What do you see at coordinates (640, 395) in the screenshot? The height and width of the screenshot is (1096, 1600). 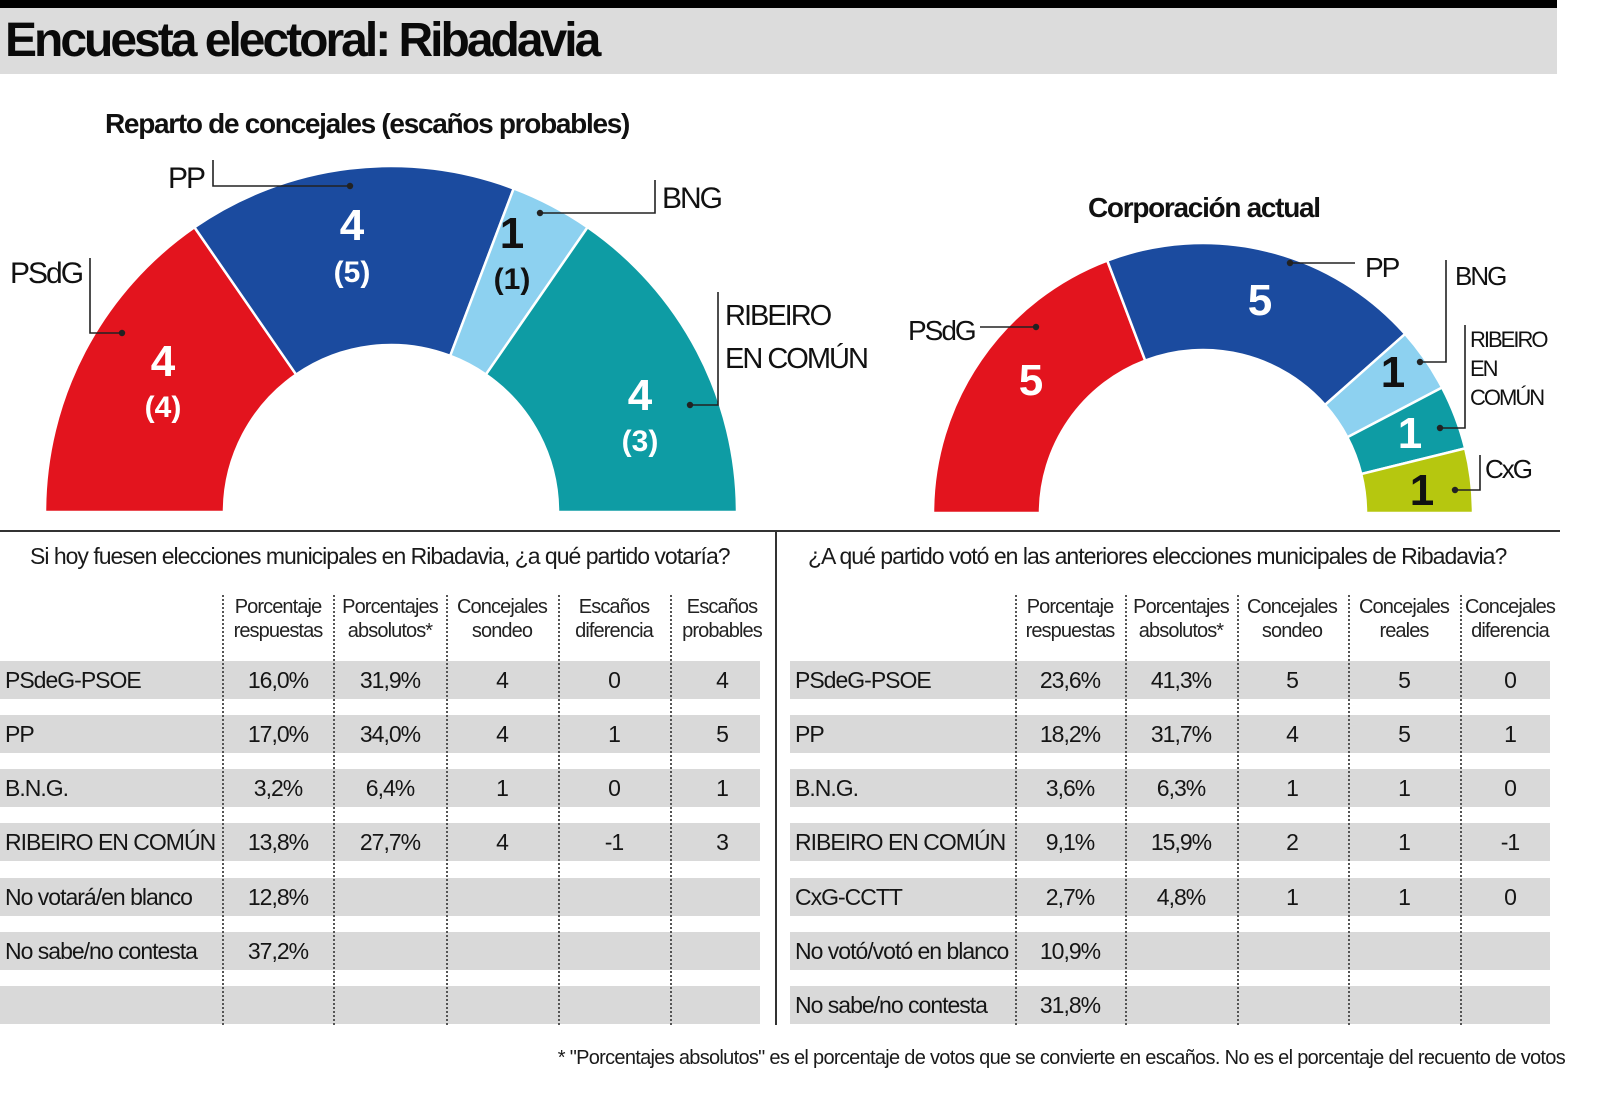 I see `seat-count-ribeiro-en-comun: 4` at bounding box center [640, 395].